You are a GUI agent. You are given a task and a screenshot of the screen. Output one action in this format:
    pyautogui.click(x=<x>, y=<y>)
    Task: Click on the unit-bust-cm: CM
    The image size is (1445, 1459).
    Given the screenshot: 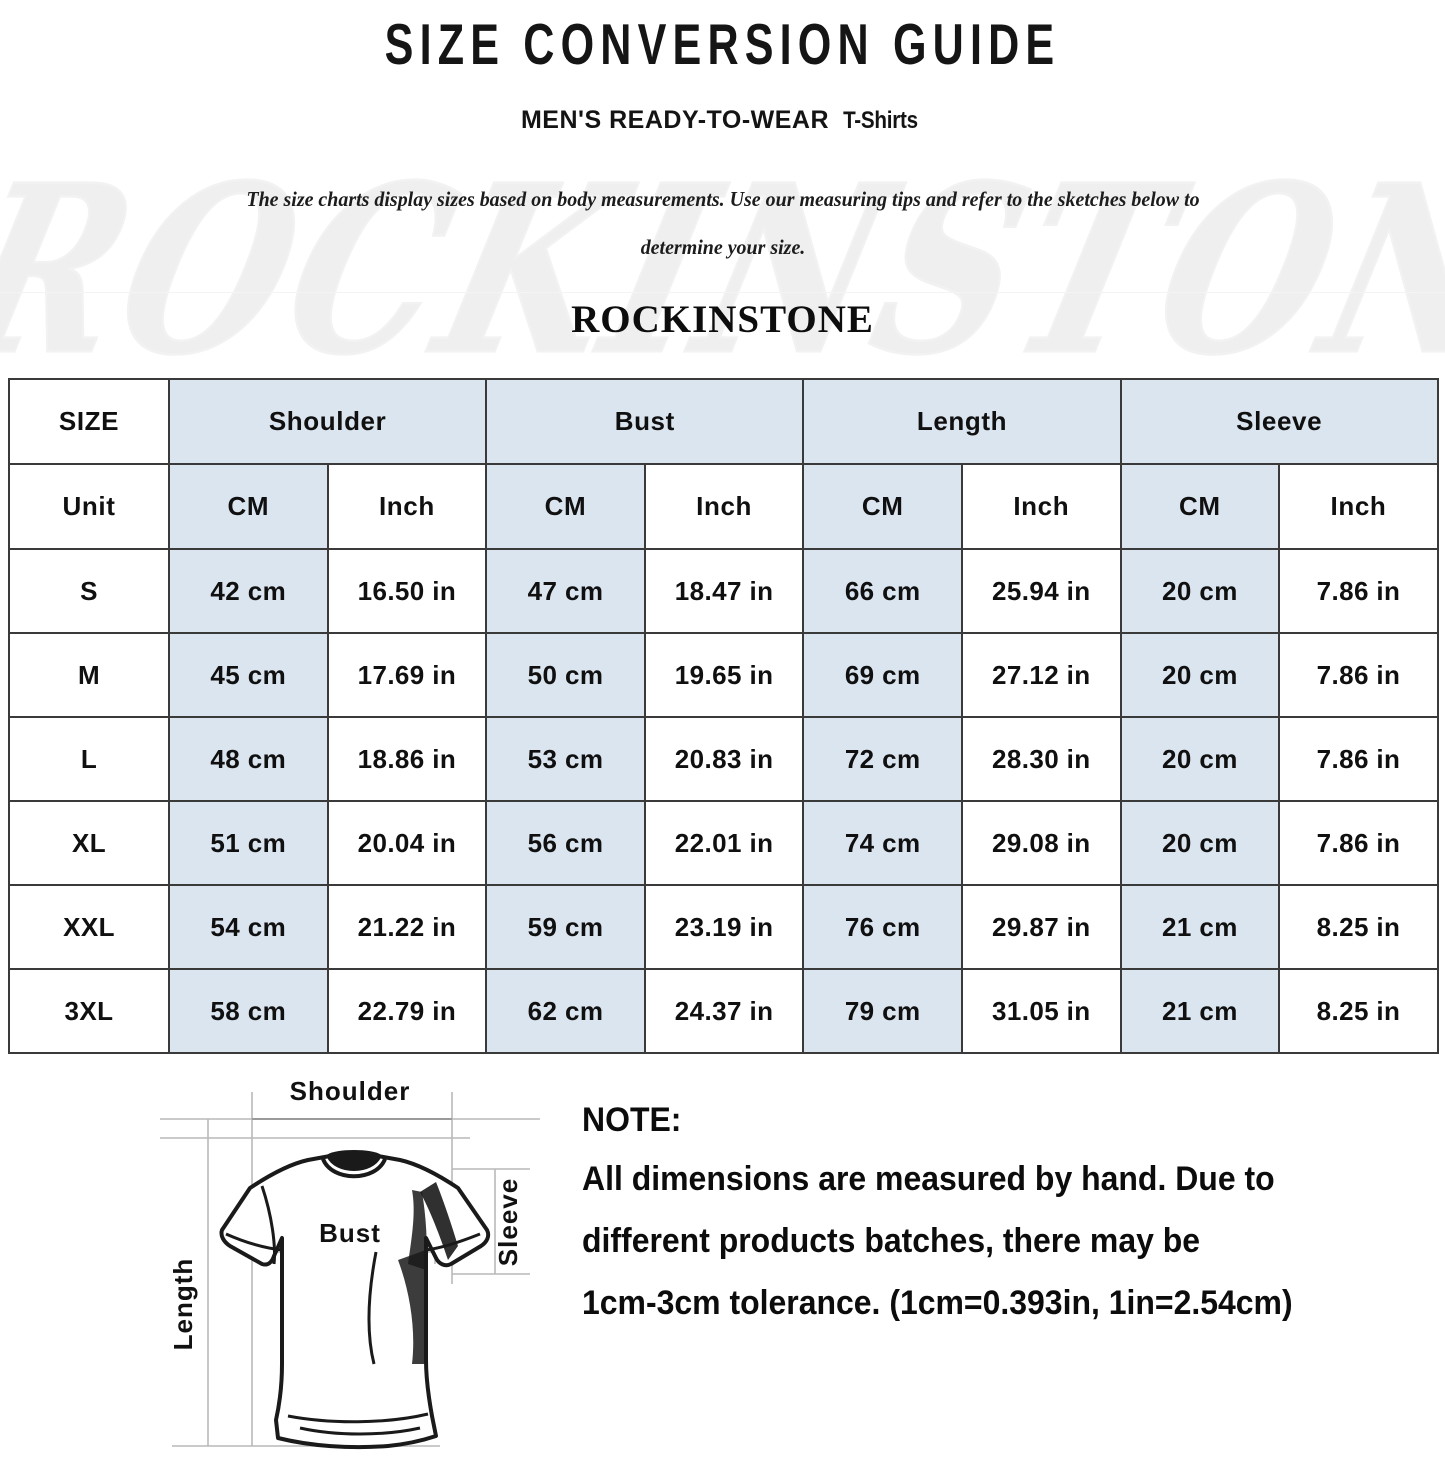 What is the action you would take?
    pyautogui.click(x=565, y=506)
    